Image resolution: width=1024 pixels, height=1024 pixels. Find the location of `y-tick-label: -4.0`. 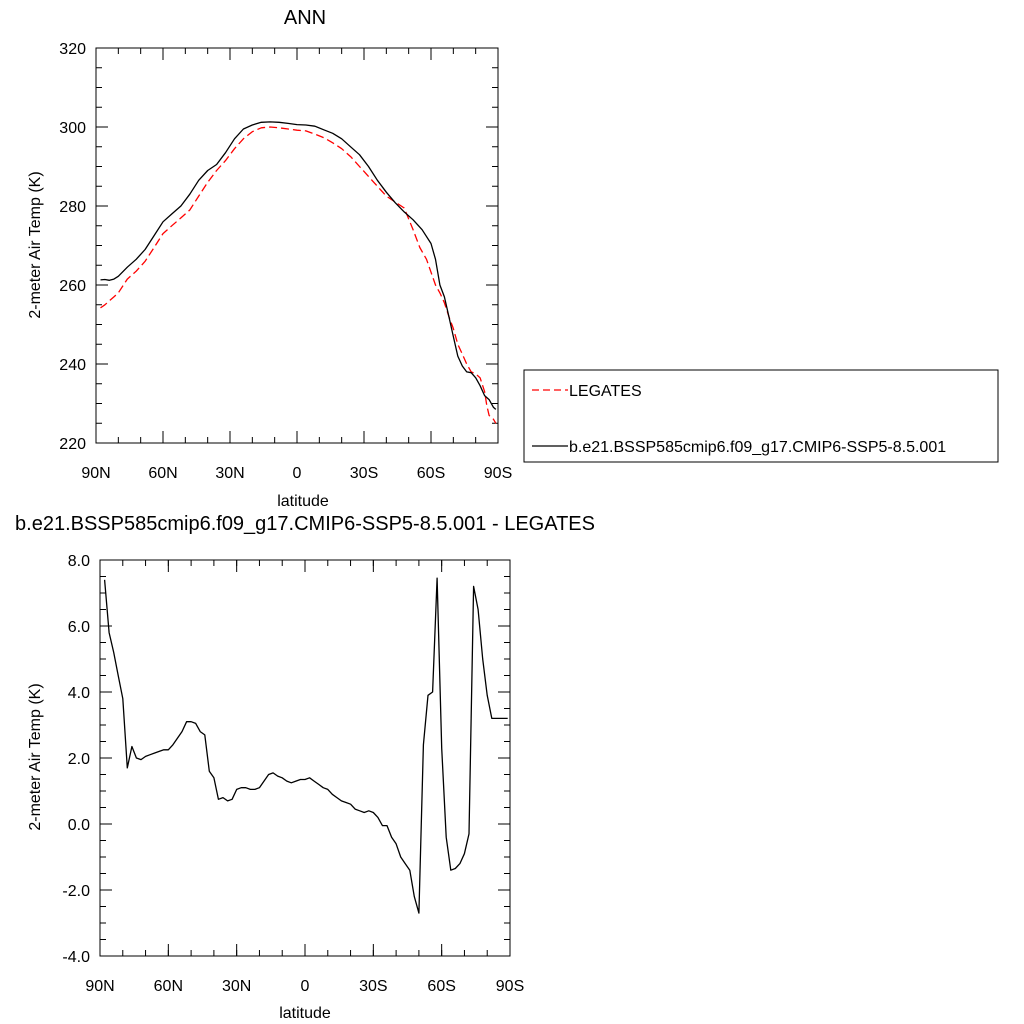

y-tick-label: -4.0 is located at coordinates (76, 957).